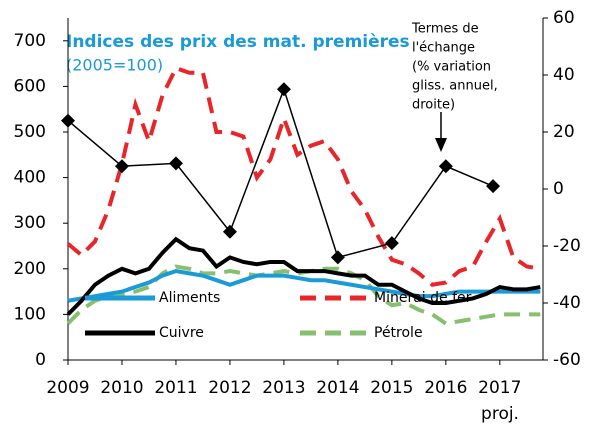 This screenshot has height=429, width=597. I want to click on y2-tick-label: 40, so click(564, 75).